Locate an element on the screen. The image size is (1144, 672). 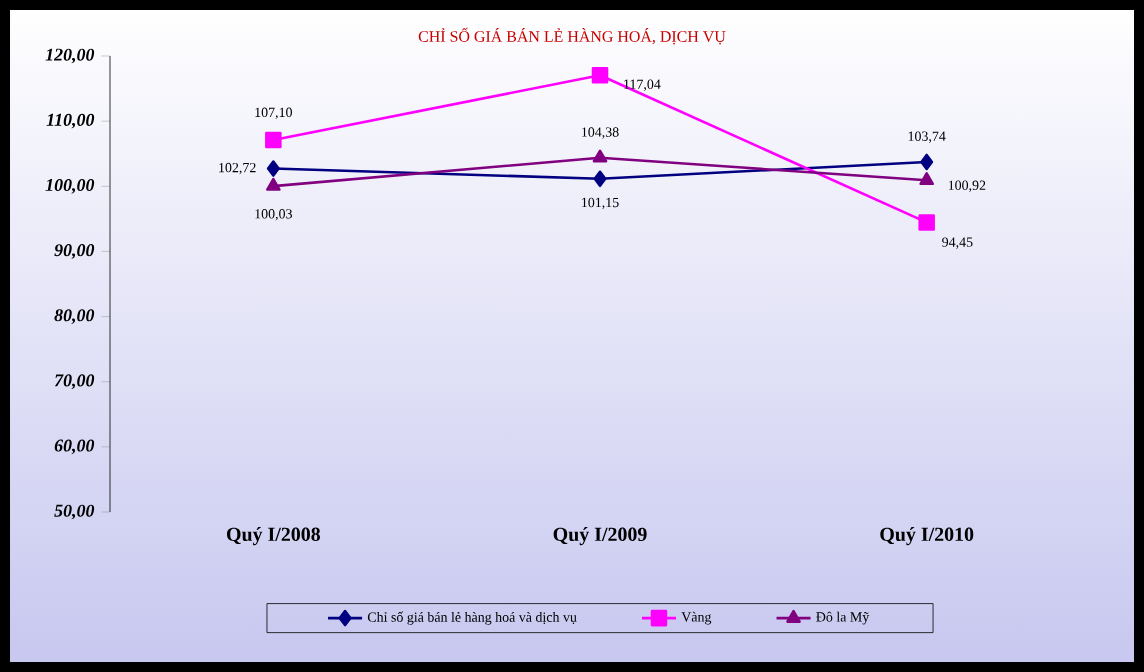
y-tick-label: 100,00 is located at coordinates (70, 186).